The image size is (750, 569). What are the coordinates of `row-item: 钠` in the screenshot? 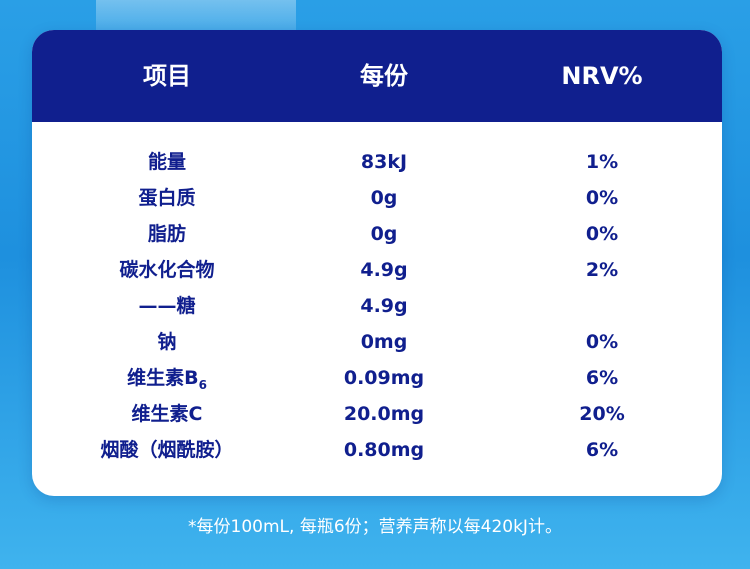 It's located at (167, 342).